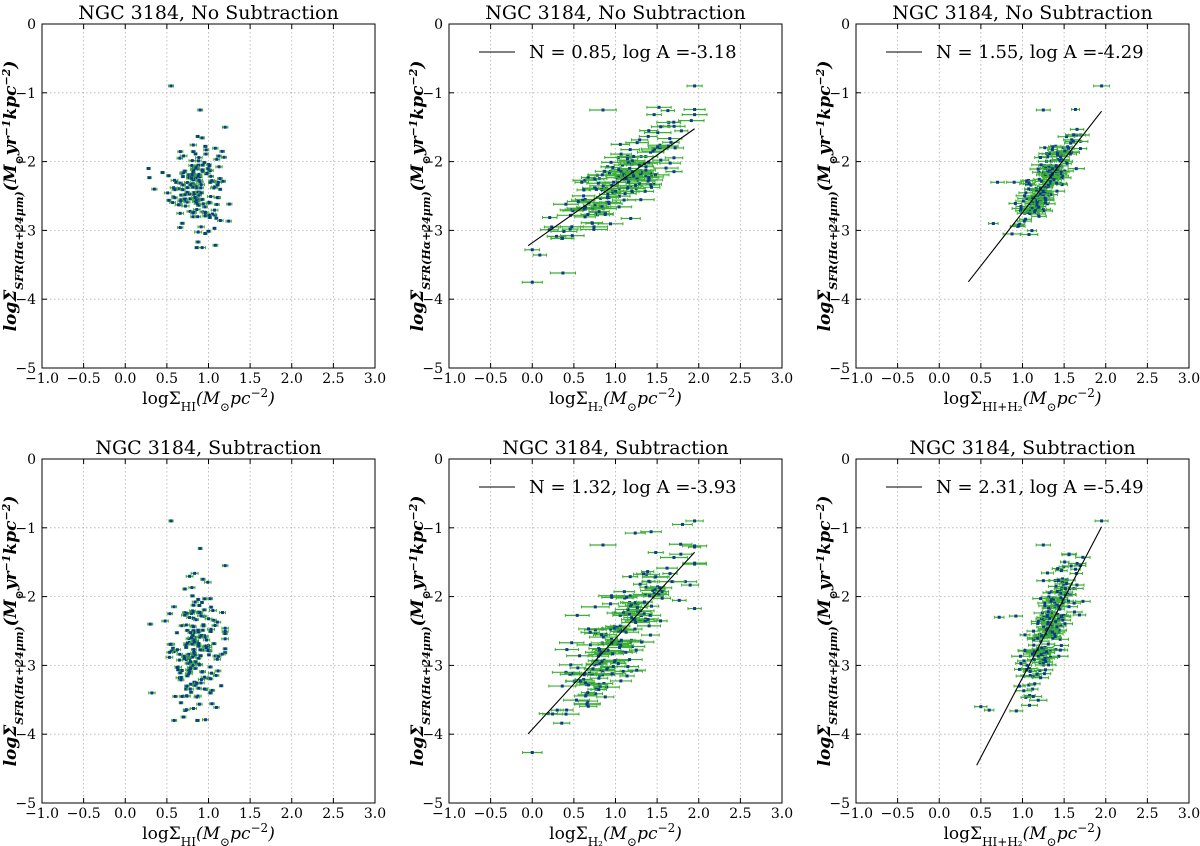 This screenshot has width=1200, height=846. I want to click on y-tick-label: −5, so click(25, 369).